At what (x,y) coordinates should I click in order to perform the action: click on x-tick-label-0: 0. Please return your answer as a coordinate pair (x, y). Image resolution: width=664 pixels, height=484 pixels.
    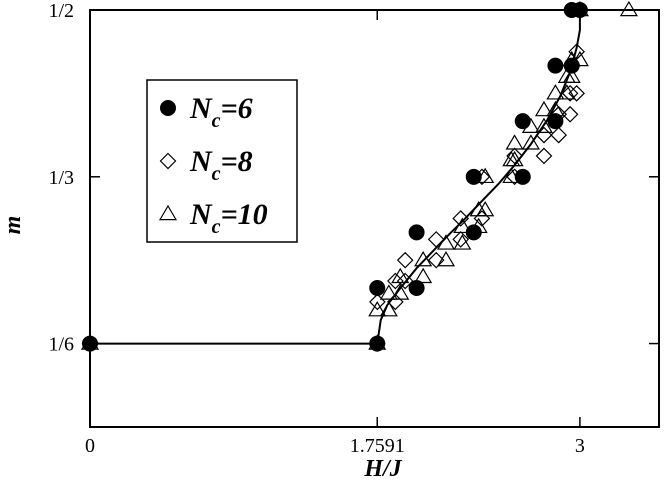
    Looking at the image, I should click on (90, 446).